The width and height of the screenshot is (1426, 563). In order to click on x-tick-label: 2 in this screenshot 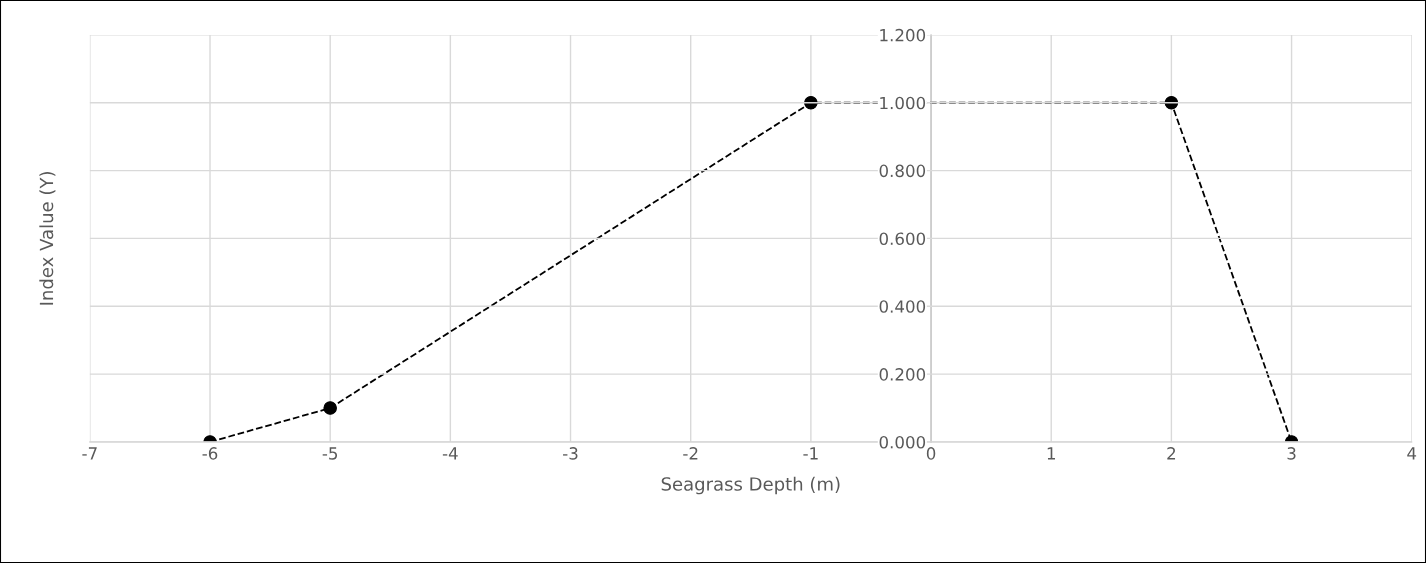, I will do `click(1171, 453)`.